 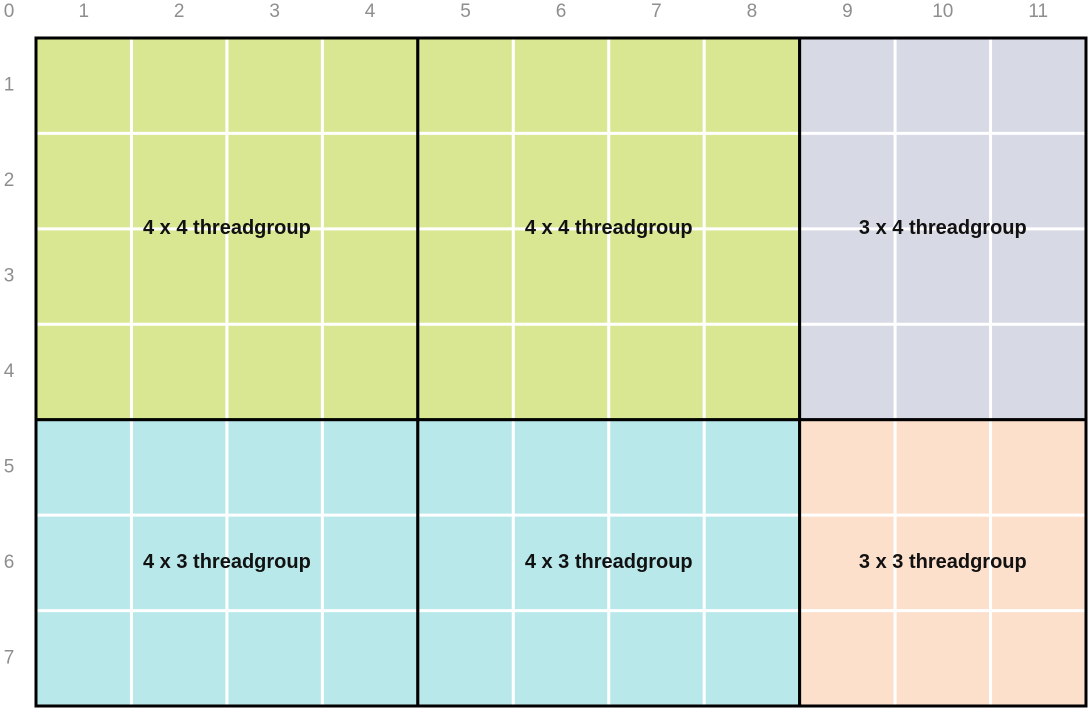 I want to click on block-border, so click(x=943, y=563).